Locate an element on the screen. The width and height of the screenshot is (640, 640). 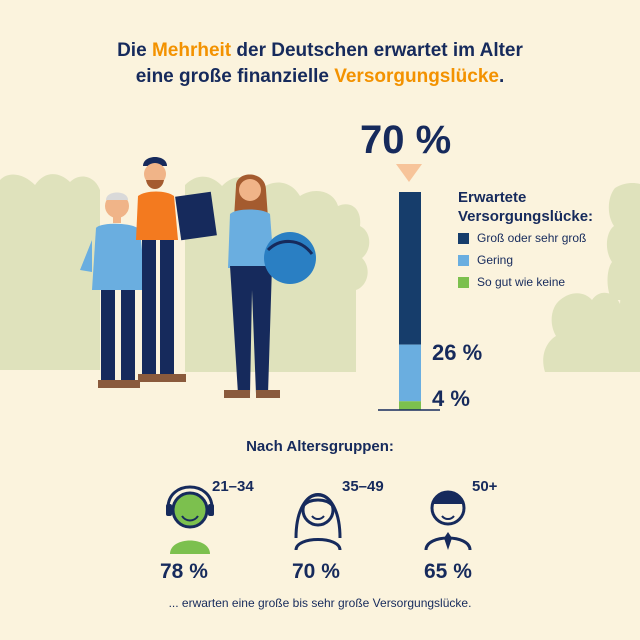
headline-text-2: der Deutschen erwartet im Alter is located at coordinates (377, 50).